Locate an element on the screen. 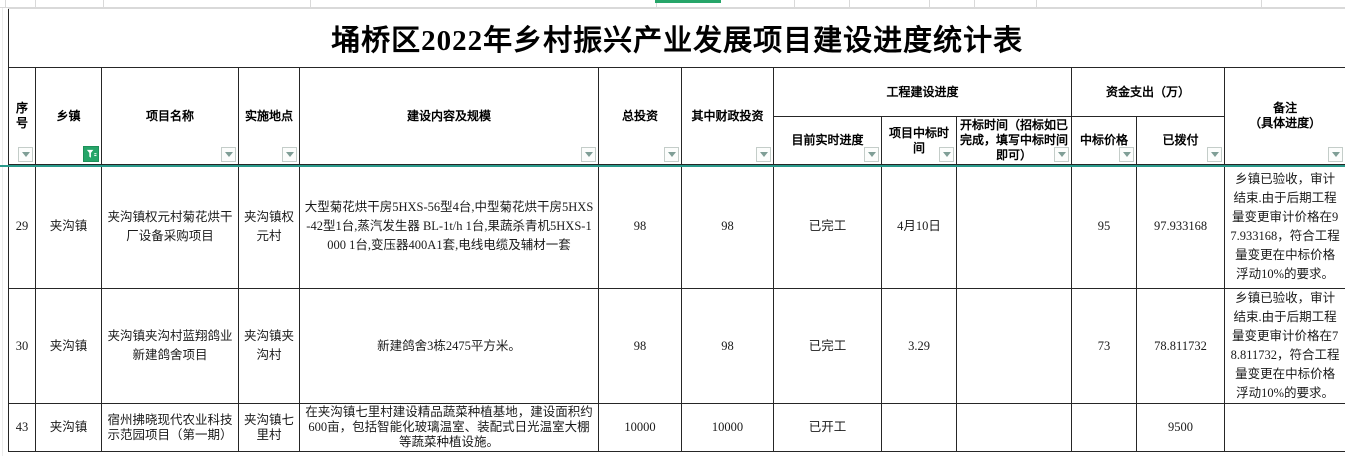 The width and height of the screenshot is (1345, 461). cell-project-name: 夹沟镇夹沟村蓝翔鸽业新建鸽舍项目 is located at coordinates (170, 346).